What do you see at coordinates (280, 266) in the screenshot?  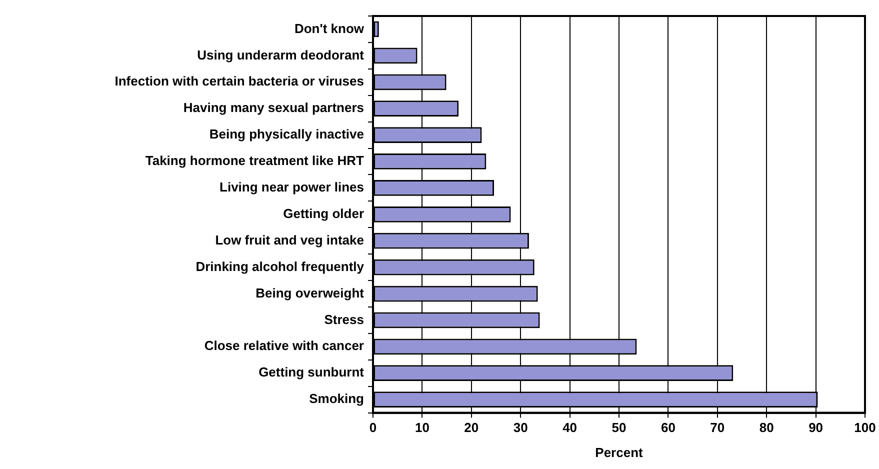 I see `y-tick-label: Drinking alcohol frequently` at bounding box center [280, 266].